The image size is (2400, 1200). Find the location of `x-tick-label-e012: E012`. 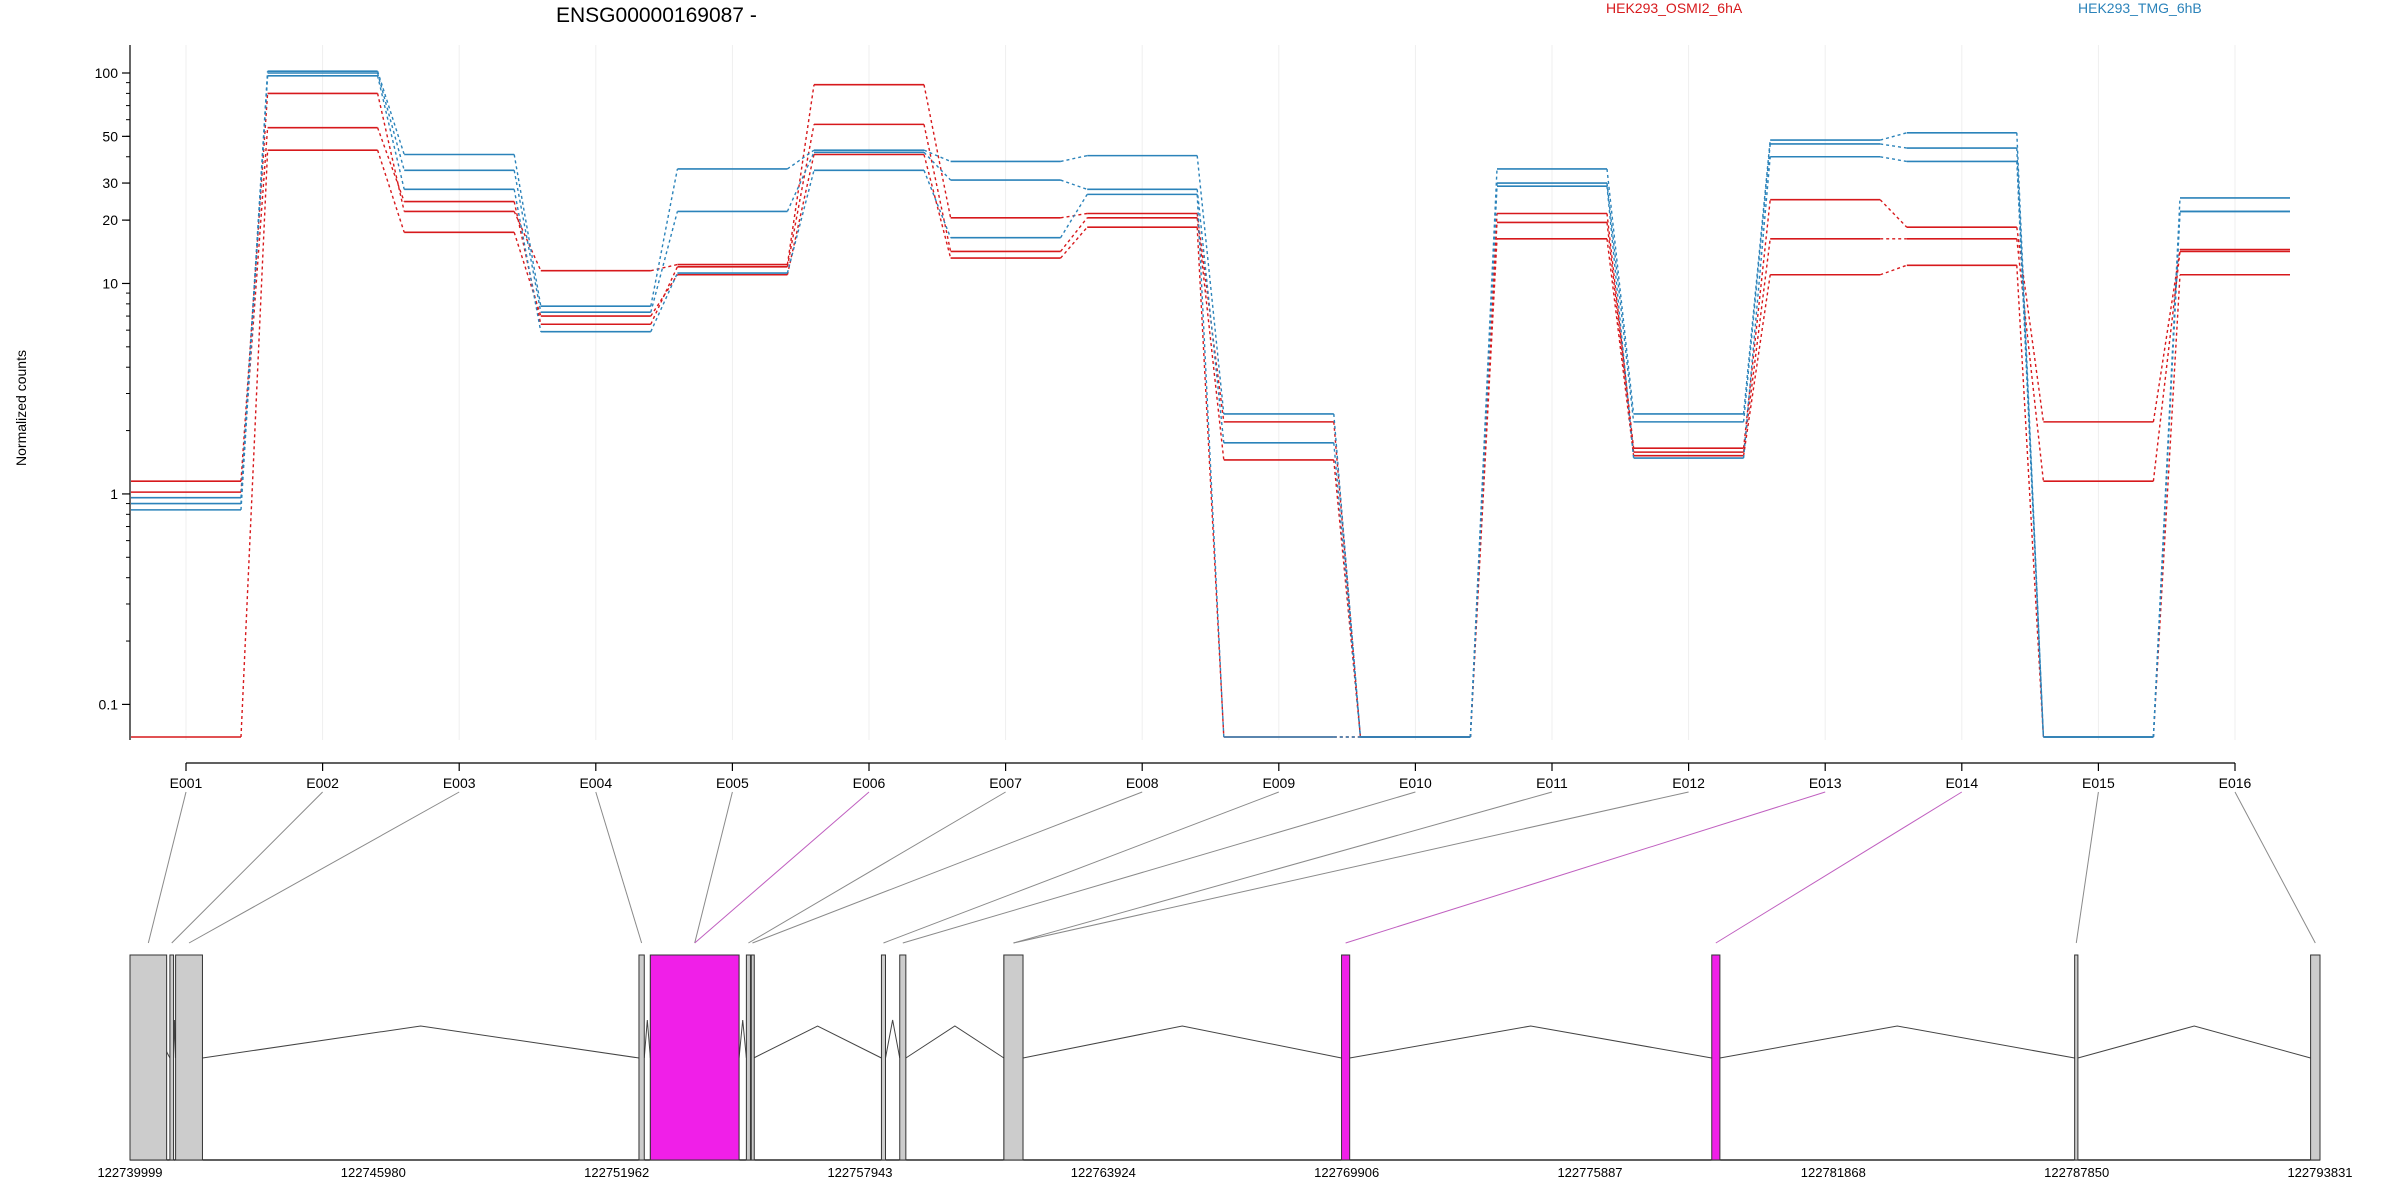

x-tick-label-e012: E012 is located at coordinates (1688, 783).